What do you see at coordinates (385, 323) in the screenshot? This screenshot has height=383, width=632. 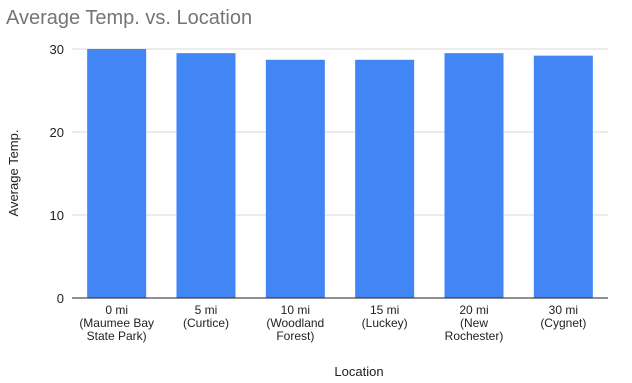 I see `x-category-label-line: (Luckey)` at bounding box center [385, 323].